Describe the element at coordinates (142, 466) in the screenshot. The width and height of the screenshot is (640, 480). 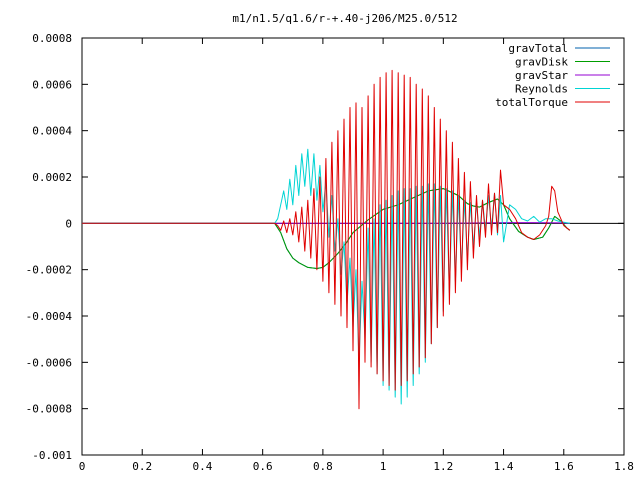
I see `x-tick-label: 0.2` at that location.